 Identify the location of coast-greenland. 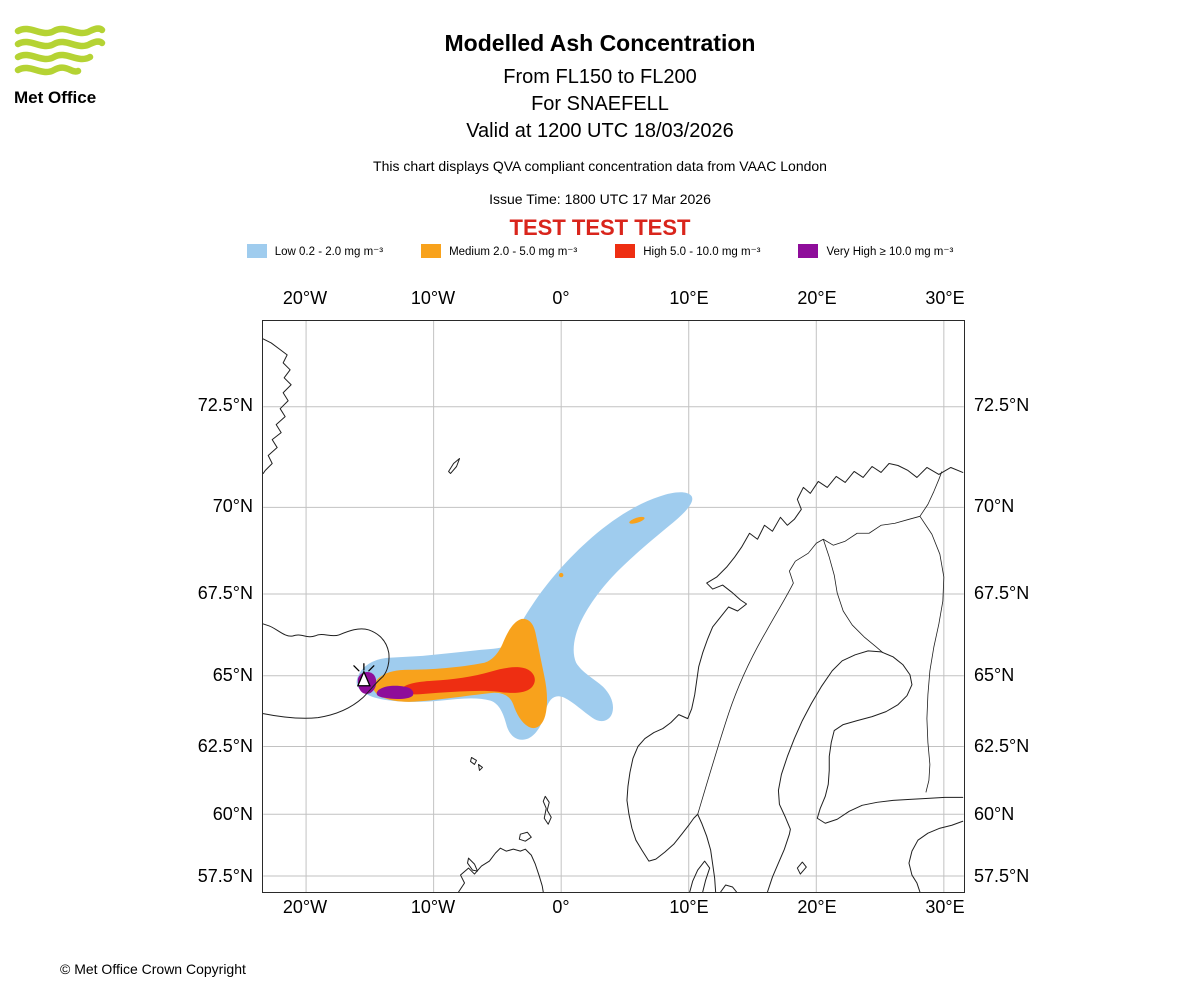
(277, 406).